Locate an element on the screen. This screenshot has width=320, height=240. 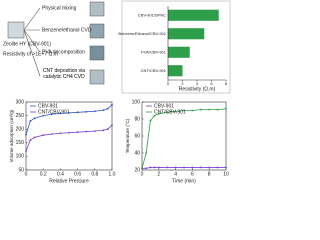
y-tick-label: 60 is located at coordinates (137, 136).